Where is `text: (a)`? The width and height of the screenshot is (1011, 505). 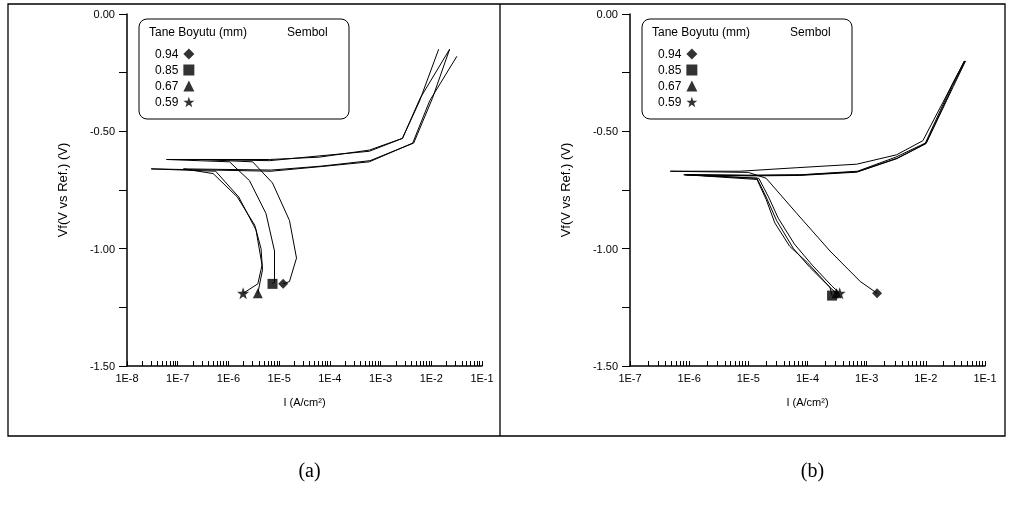
text: (a) is located at coordinates (309, 470).